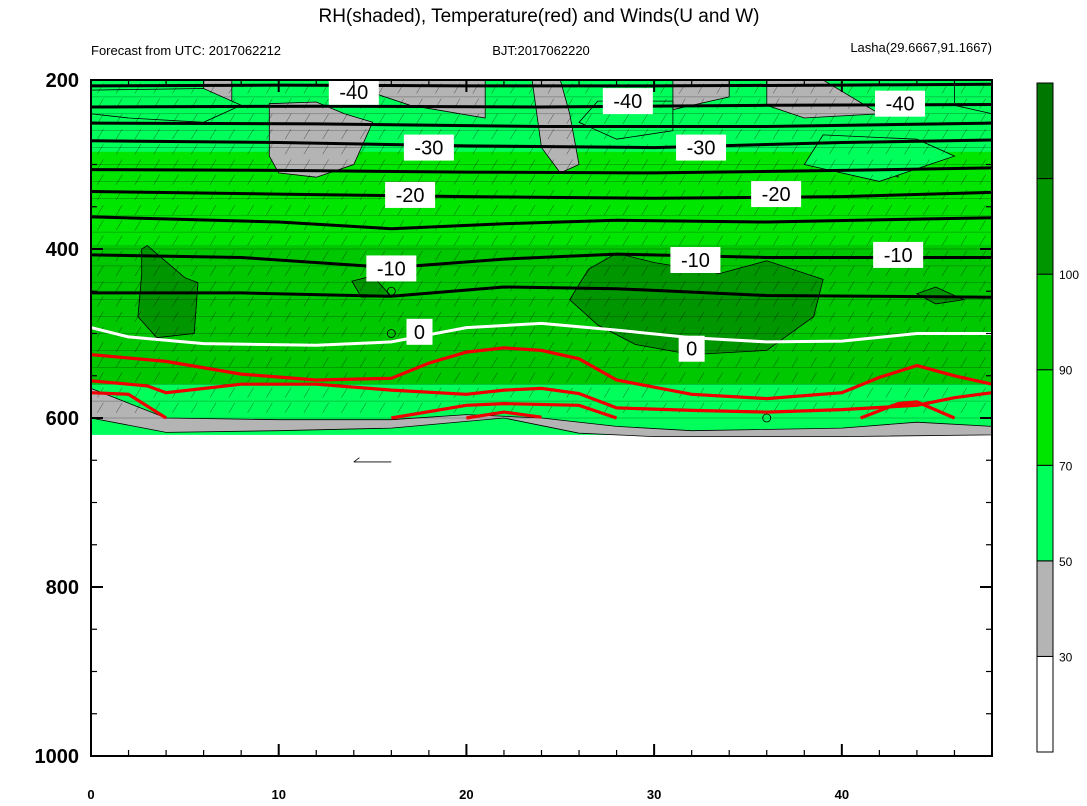  What do you see at coordinates (1066, 371) in the screenshot?
I see `colorbar-label: 90` at bounding box center [1066, 371].